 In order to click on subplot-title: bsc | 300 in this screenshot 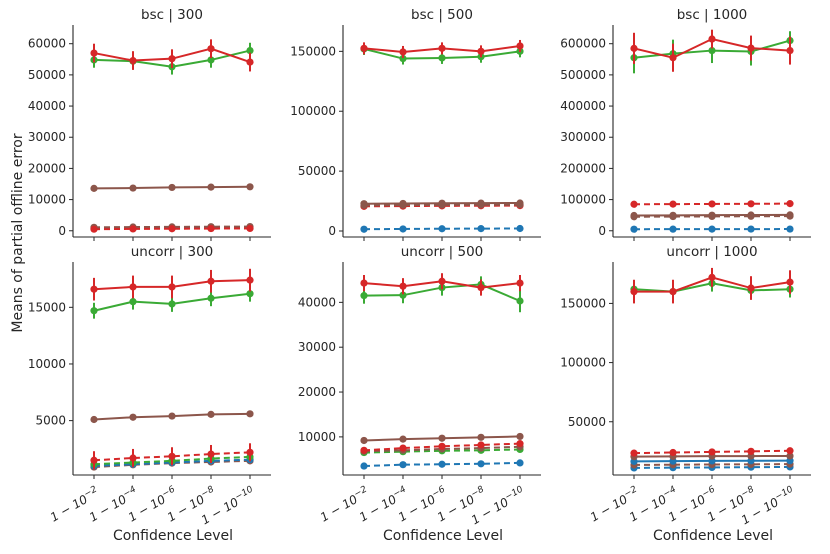, I will do `click(172, 15)`.